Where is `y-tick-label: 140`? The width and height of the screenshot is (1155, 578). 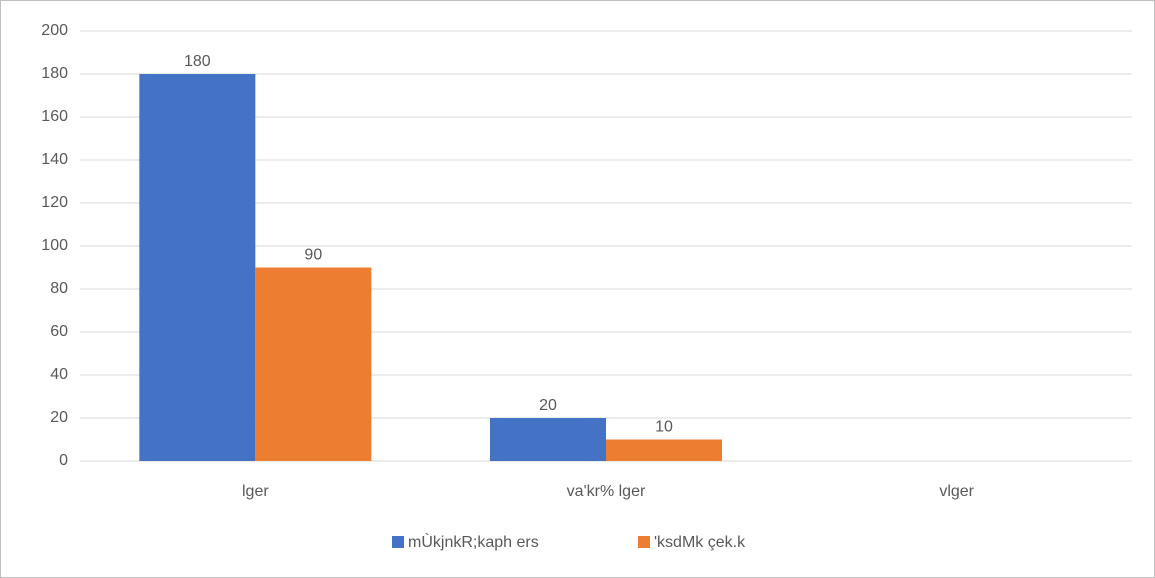 y-tick-label: 140 is located at coordinates (54, 159).